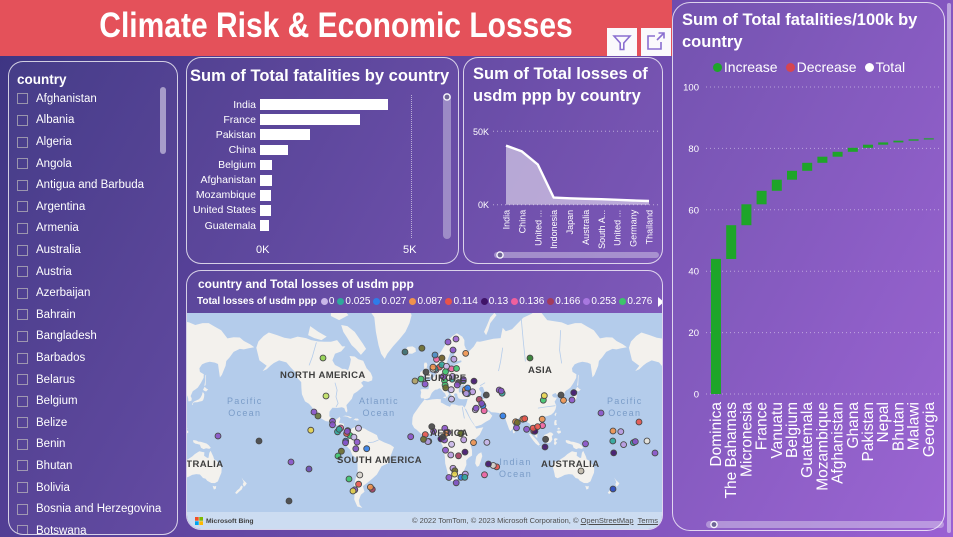  What do you see at coordinates (792, 430) in the screenshot?
I see `svg-text: Belgium` at bounding box center [792, 430].